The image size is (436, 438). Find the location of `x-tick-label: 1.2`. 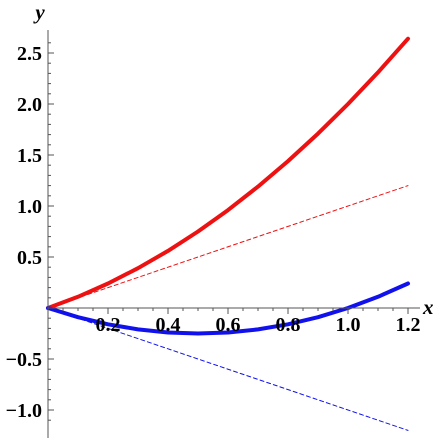

x-tick-label: 1.2 is located at coordinates (408, 325).